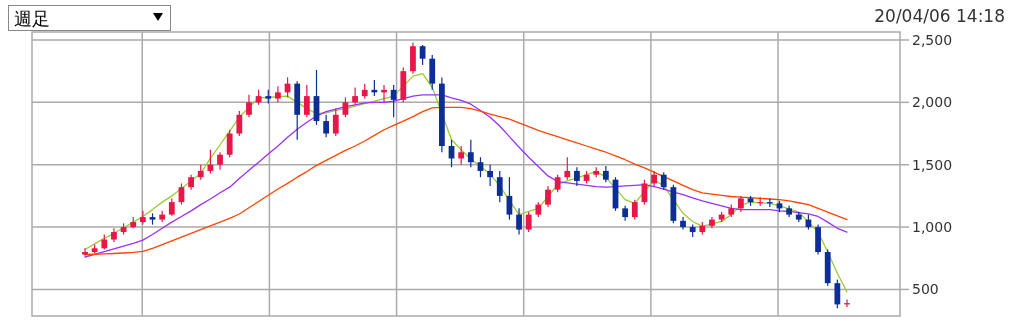  Describe the element at coordinates (939, 16) in the screenshot. I see `text: 20/04/06 14:18` at that location.